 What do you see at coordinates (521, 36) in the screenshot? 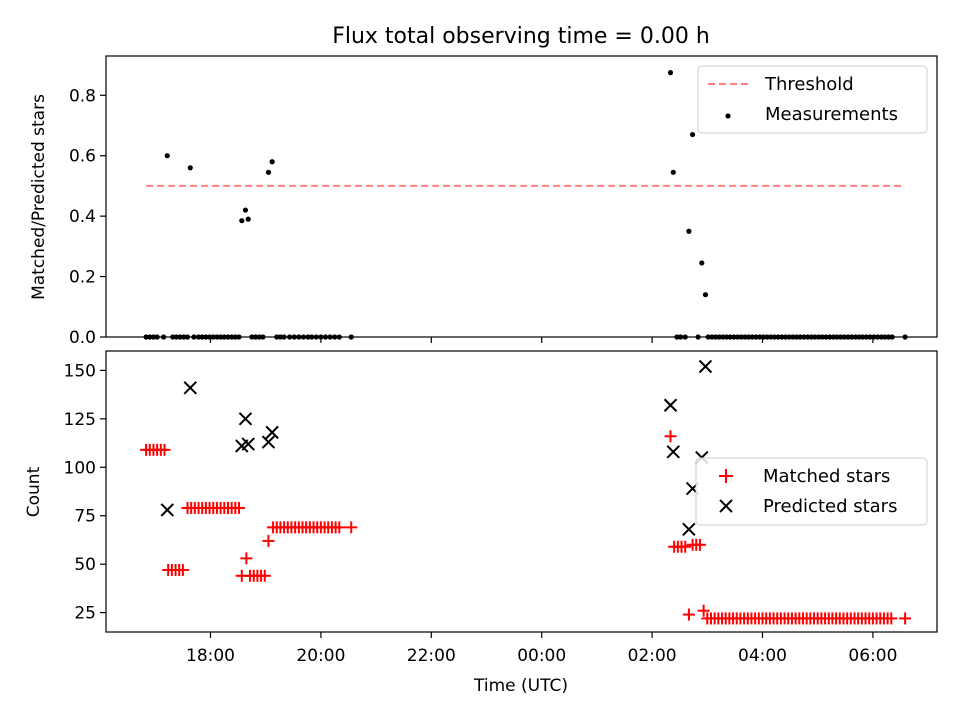
I see `chart-title: Flux total observing time = 0.00 h` at bounding box center [521, 36].